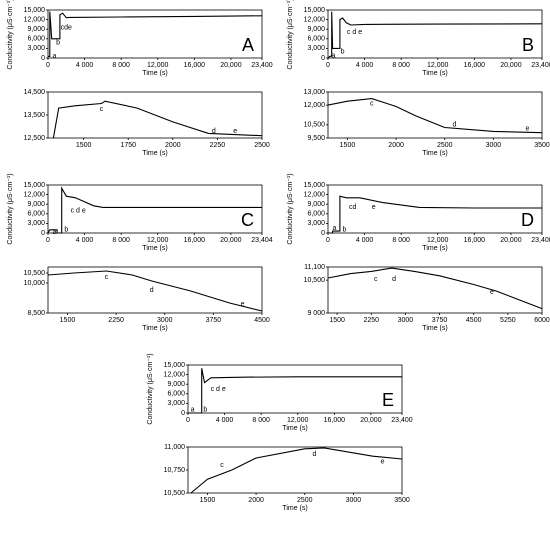 The width and height of the screenshot is (550, 545). What do you see at coordinates (438, 65) in the screenshot?
I see `x-tick-label: 12,000` at bounding box center [438, 65].